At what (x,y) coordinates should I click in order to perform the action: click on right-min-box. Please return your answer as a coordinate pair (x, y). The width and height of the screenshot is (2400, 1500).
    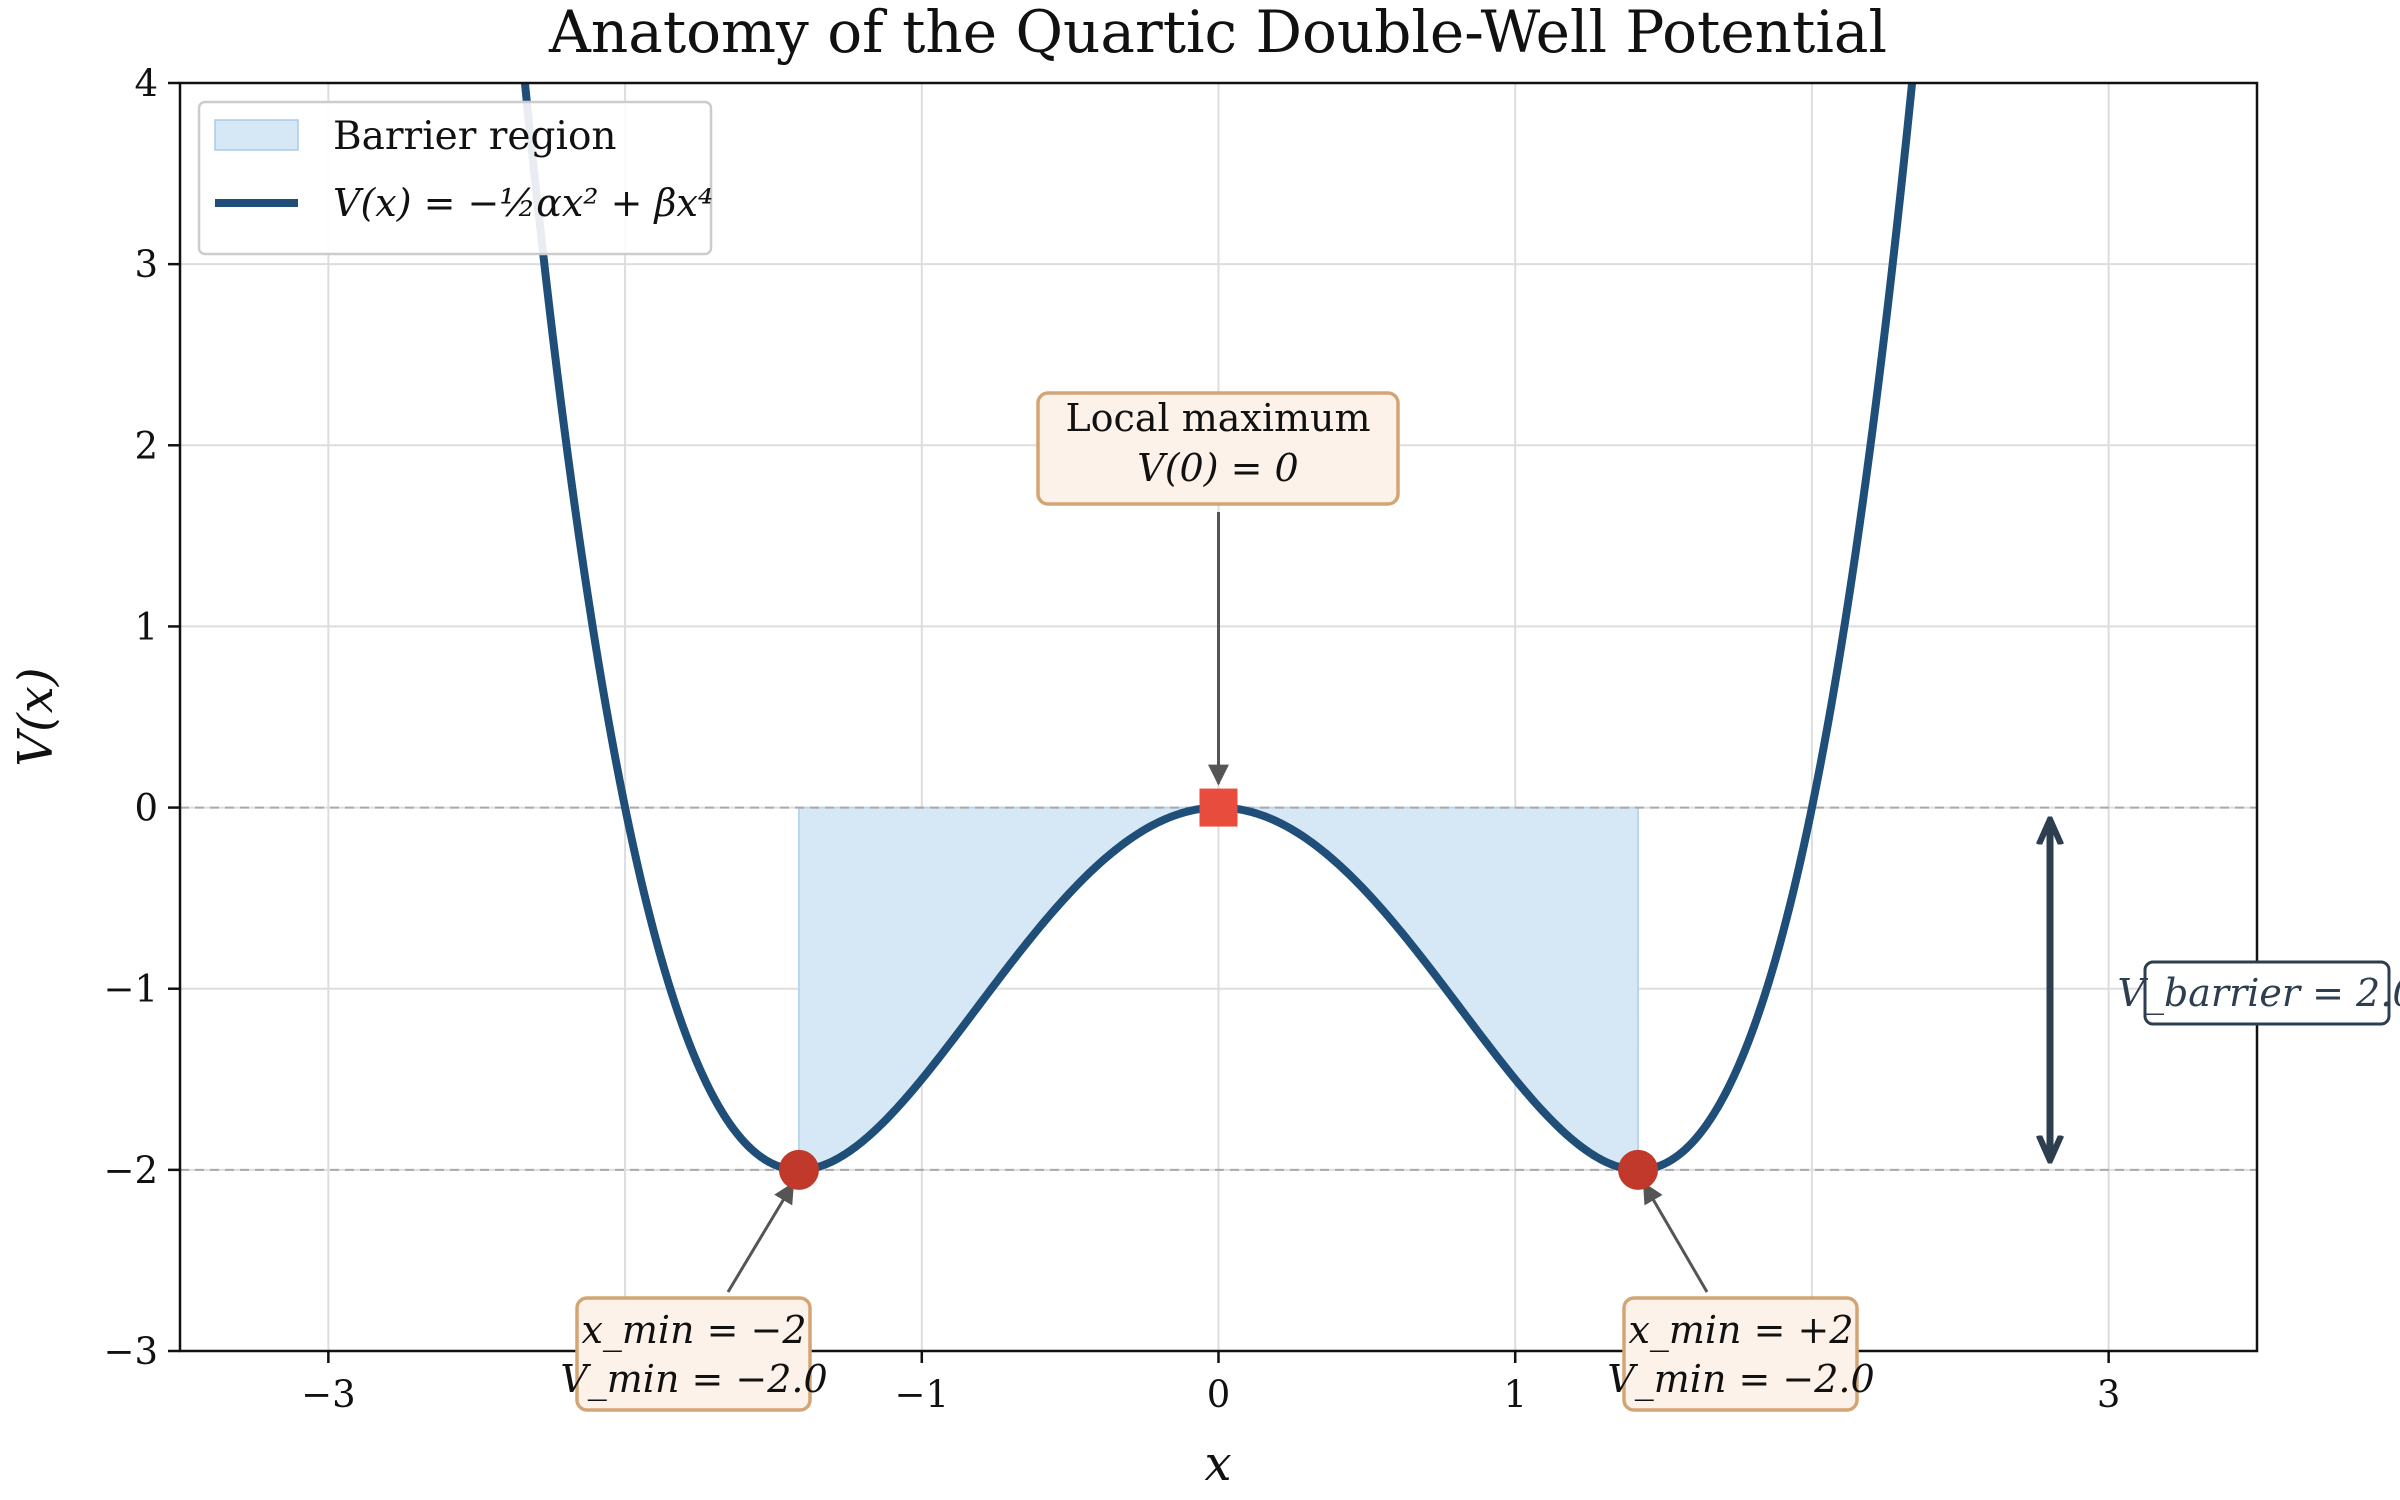
    Looking at the image, I should click on (1740, 1354).